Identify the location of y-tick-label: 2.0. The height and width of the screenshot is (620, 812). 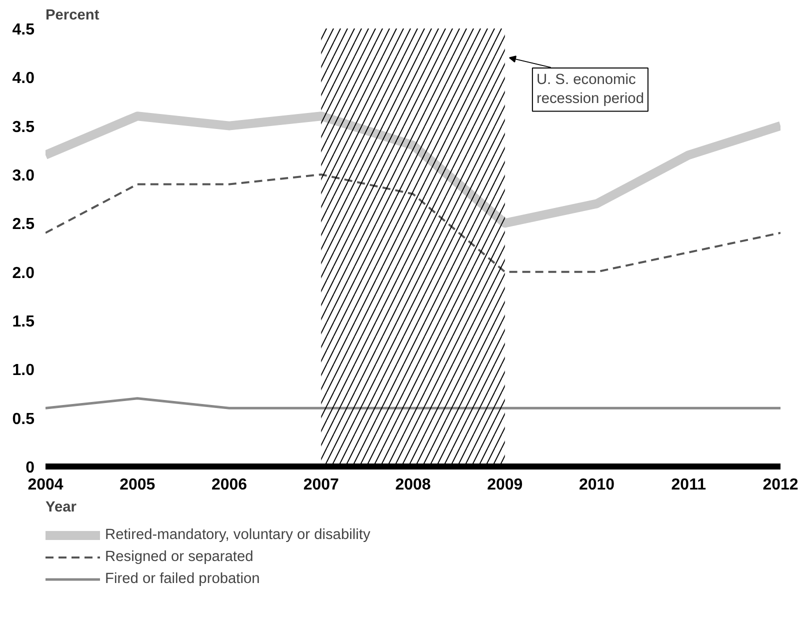
(23, 273).